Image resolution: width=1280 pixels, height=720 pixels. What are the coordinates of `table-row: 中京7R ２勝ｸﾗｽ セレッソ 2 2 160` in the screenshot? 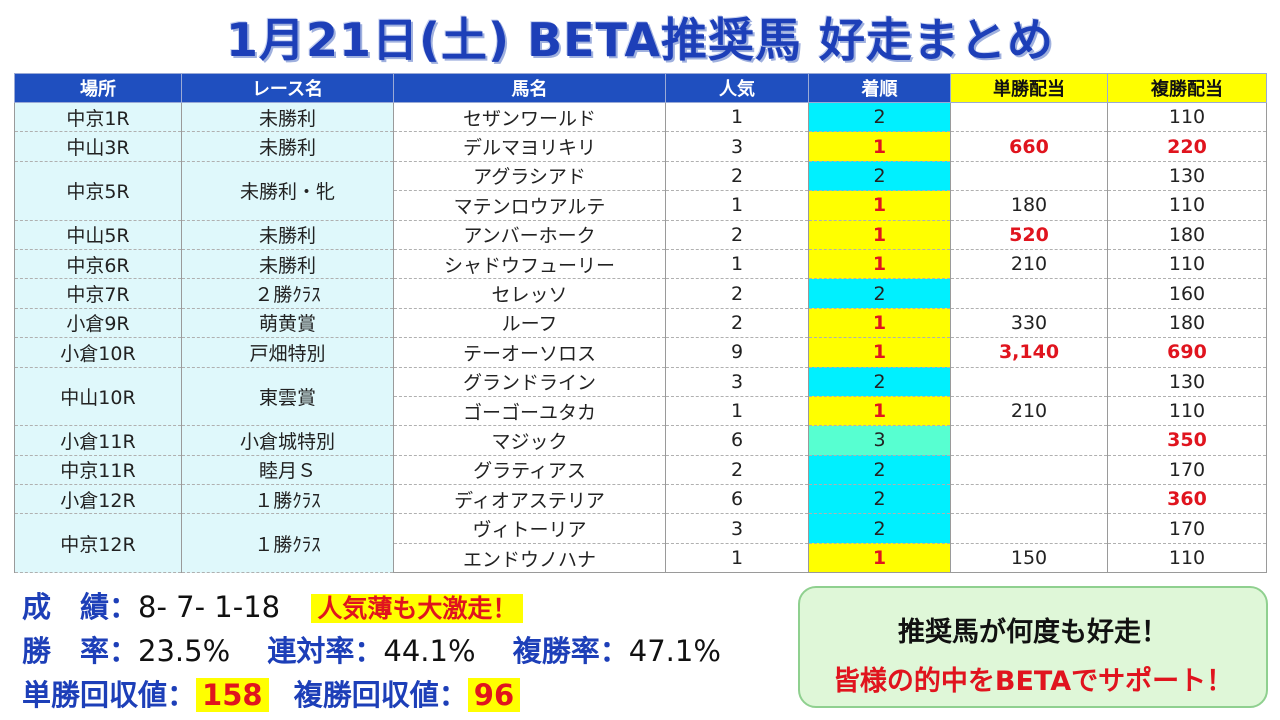 It's located at (640, 293).